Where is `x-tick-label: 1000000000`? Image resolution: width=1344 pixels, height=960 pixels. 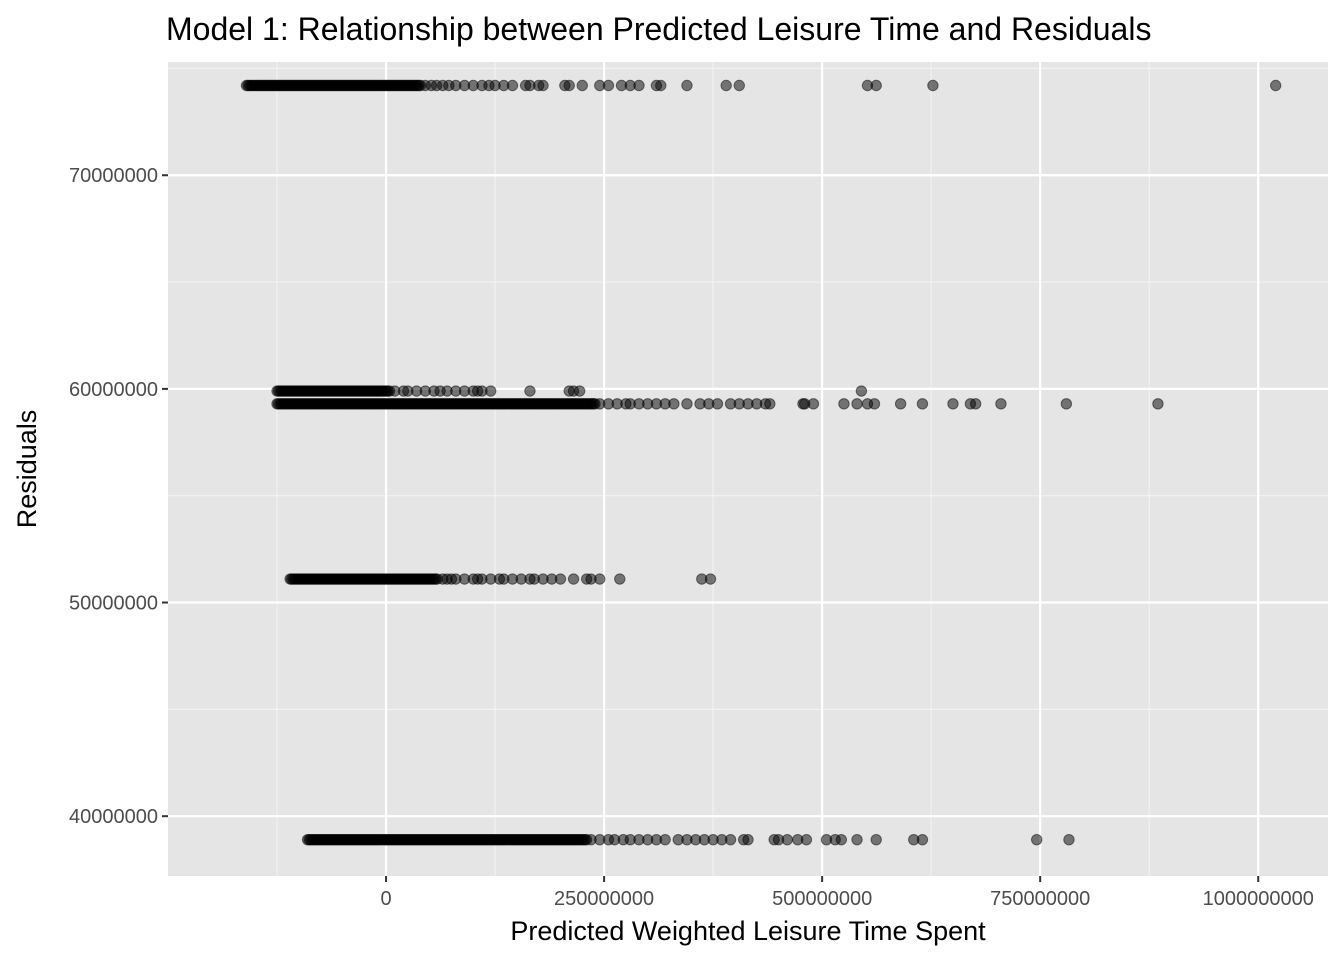 x-tick-label: 1000000000 is located at coordinates (1258, 899).